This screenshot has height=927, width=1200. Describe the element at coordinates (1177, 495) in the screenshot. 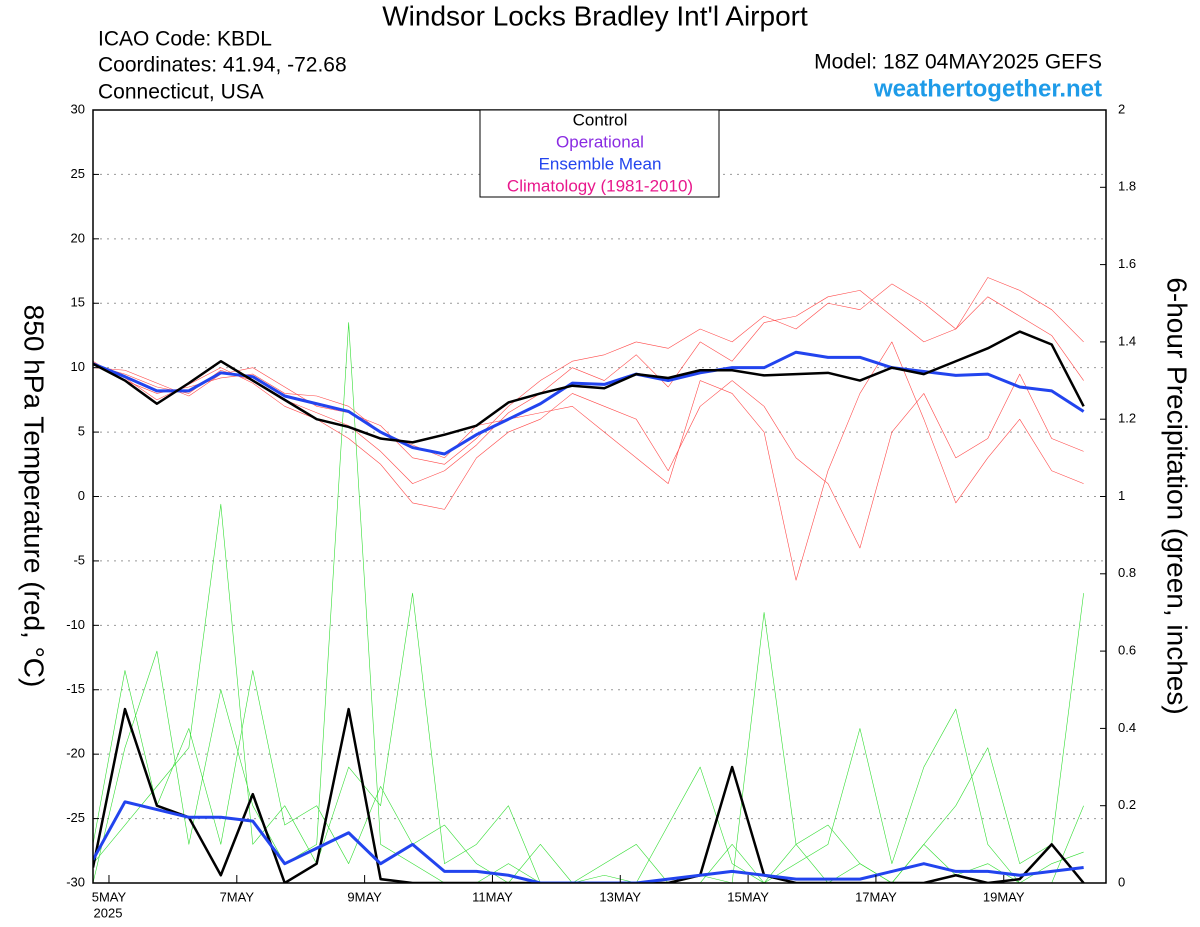

I see `y2-axis-label: 6-hour Precipitation (green, inches)` at that location.